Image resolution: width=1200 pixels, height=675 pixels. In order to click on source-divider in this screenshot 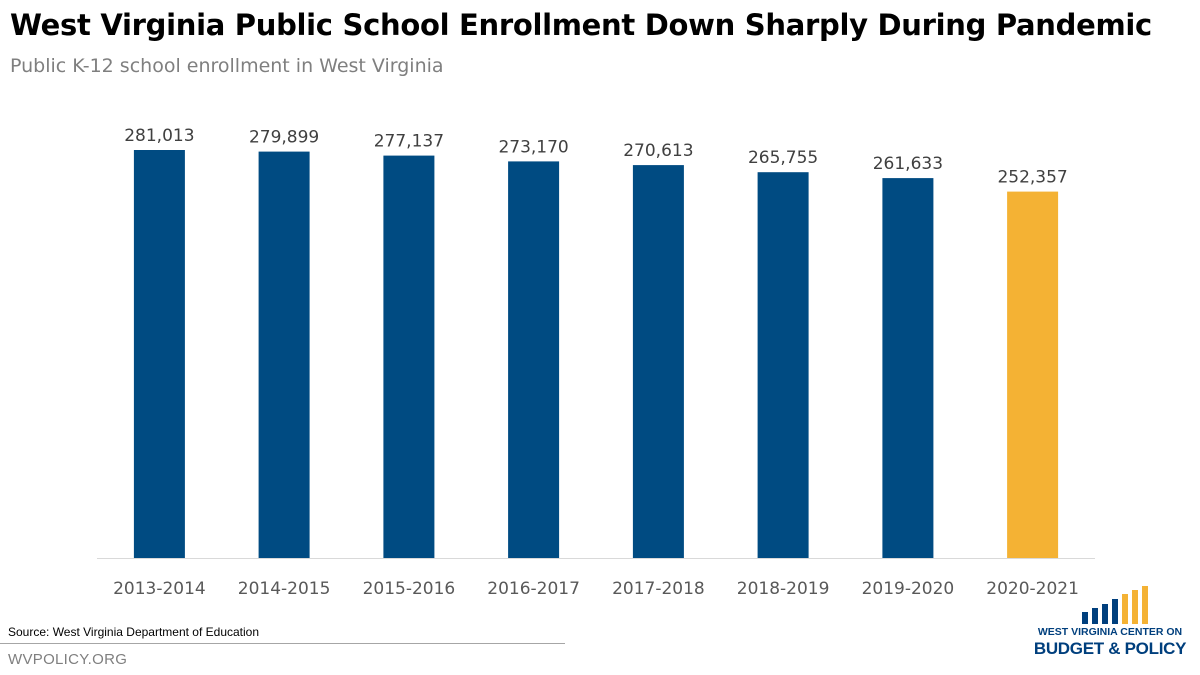, I will do `click(282, 643)`.